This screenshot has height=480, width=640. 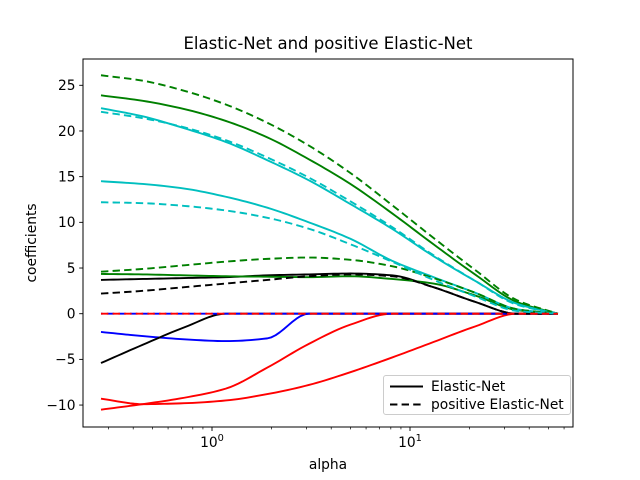 I want to click on y-axis-label: coefficients, so click(x=32, y=242).